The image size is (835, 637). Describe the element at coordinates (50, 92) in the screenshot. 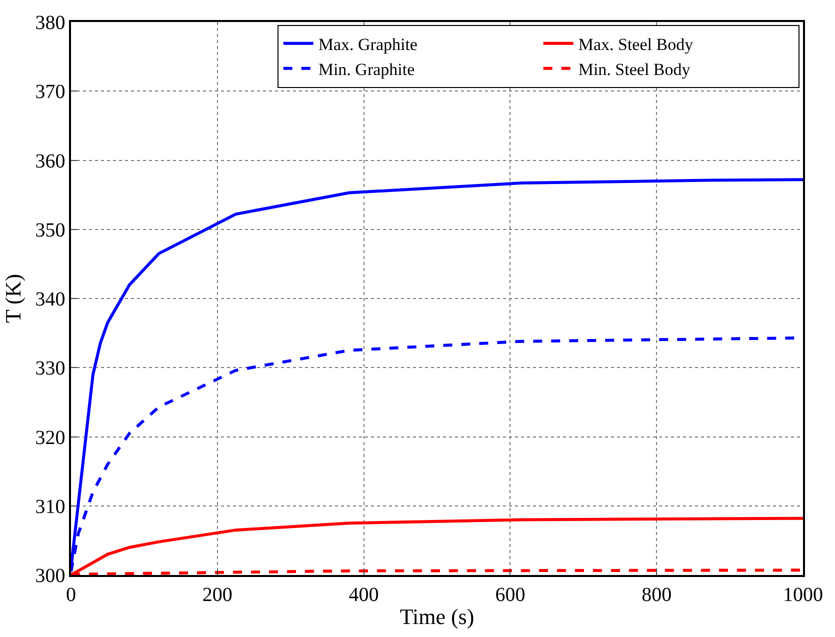

I see `y-tick-label: 370` at that location.